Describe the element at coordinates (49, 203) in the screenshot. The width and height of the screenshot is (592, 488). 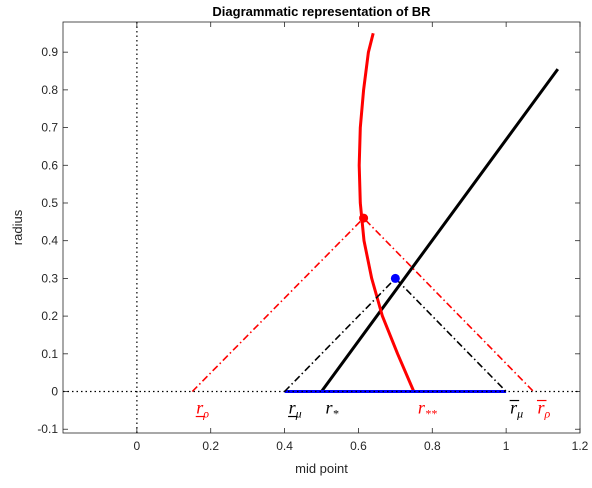
I see `y-tick-label: 0.5` at that location.